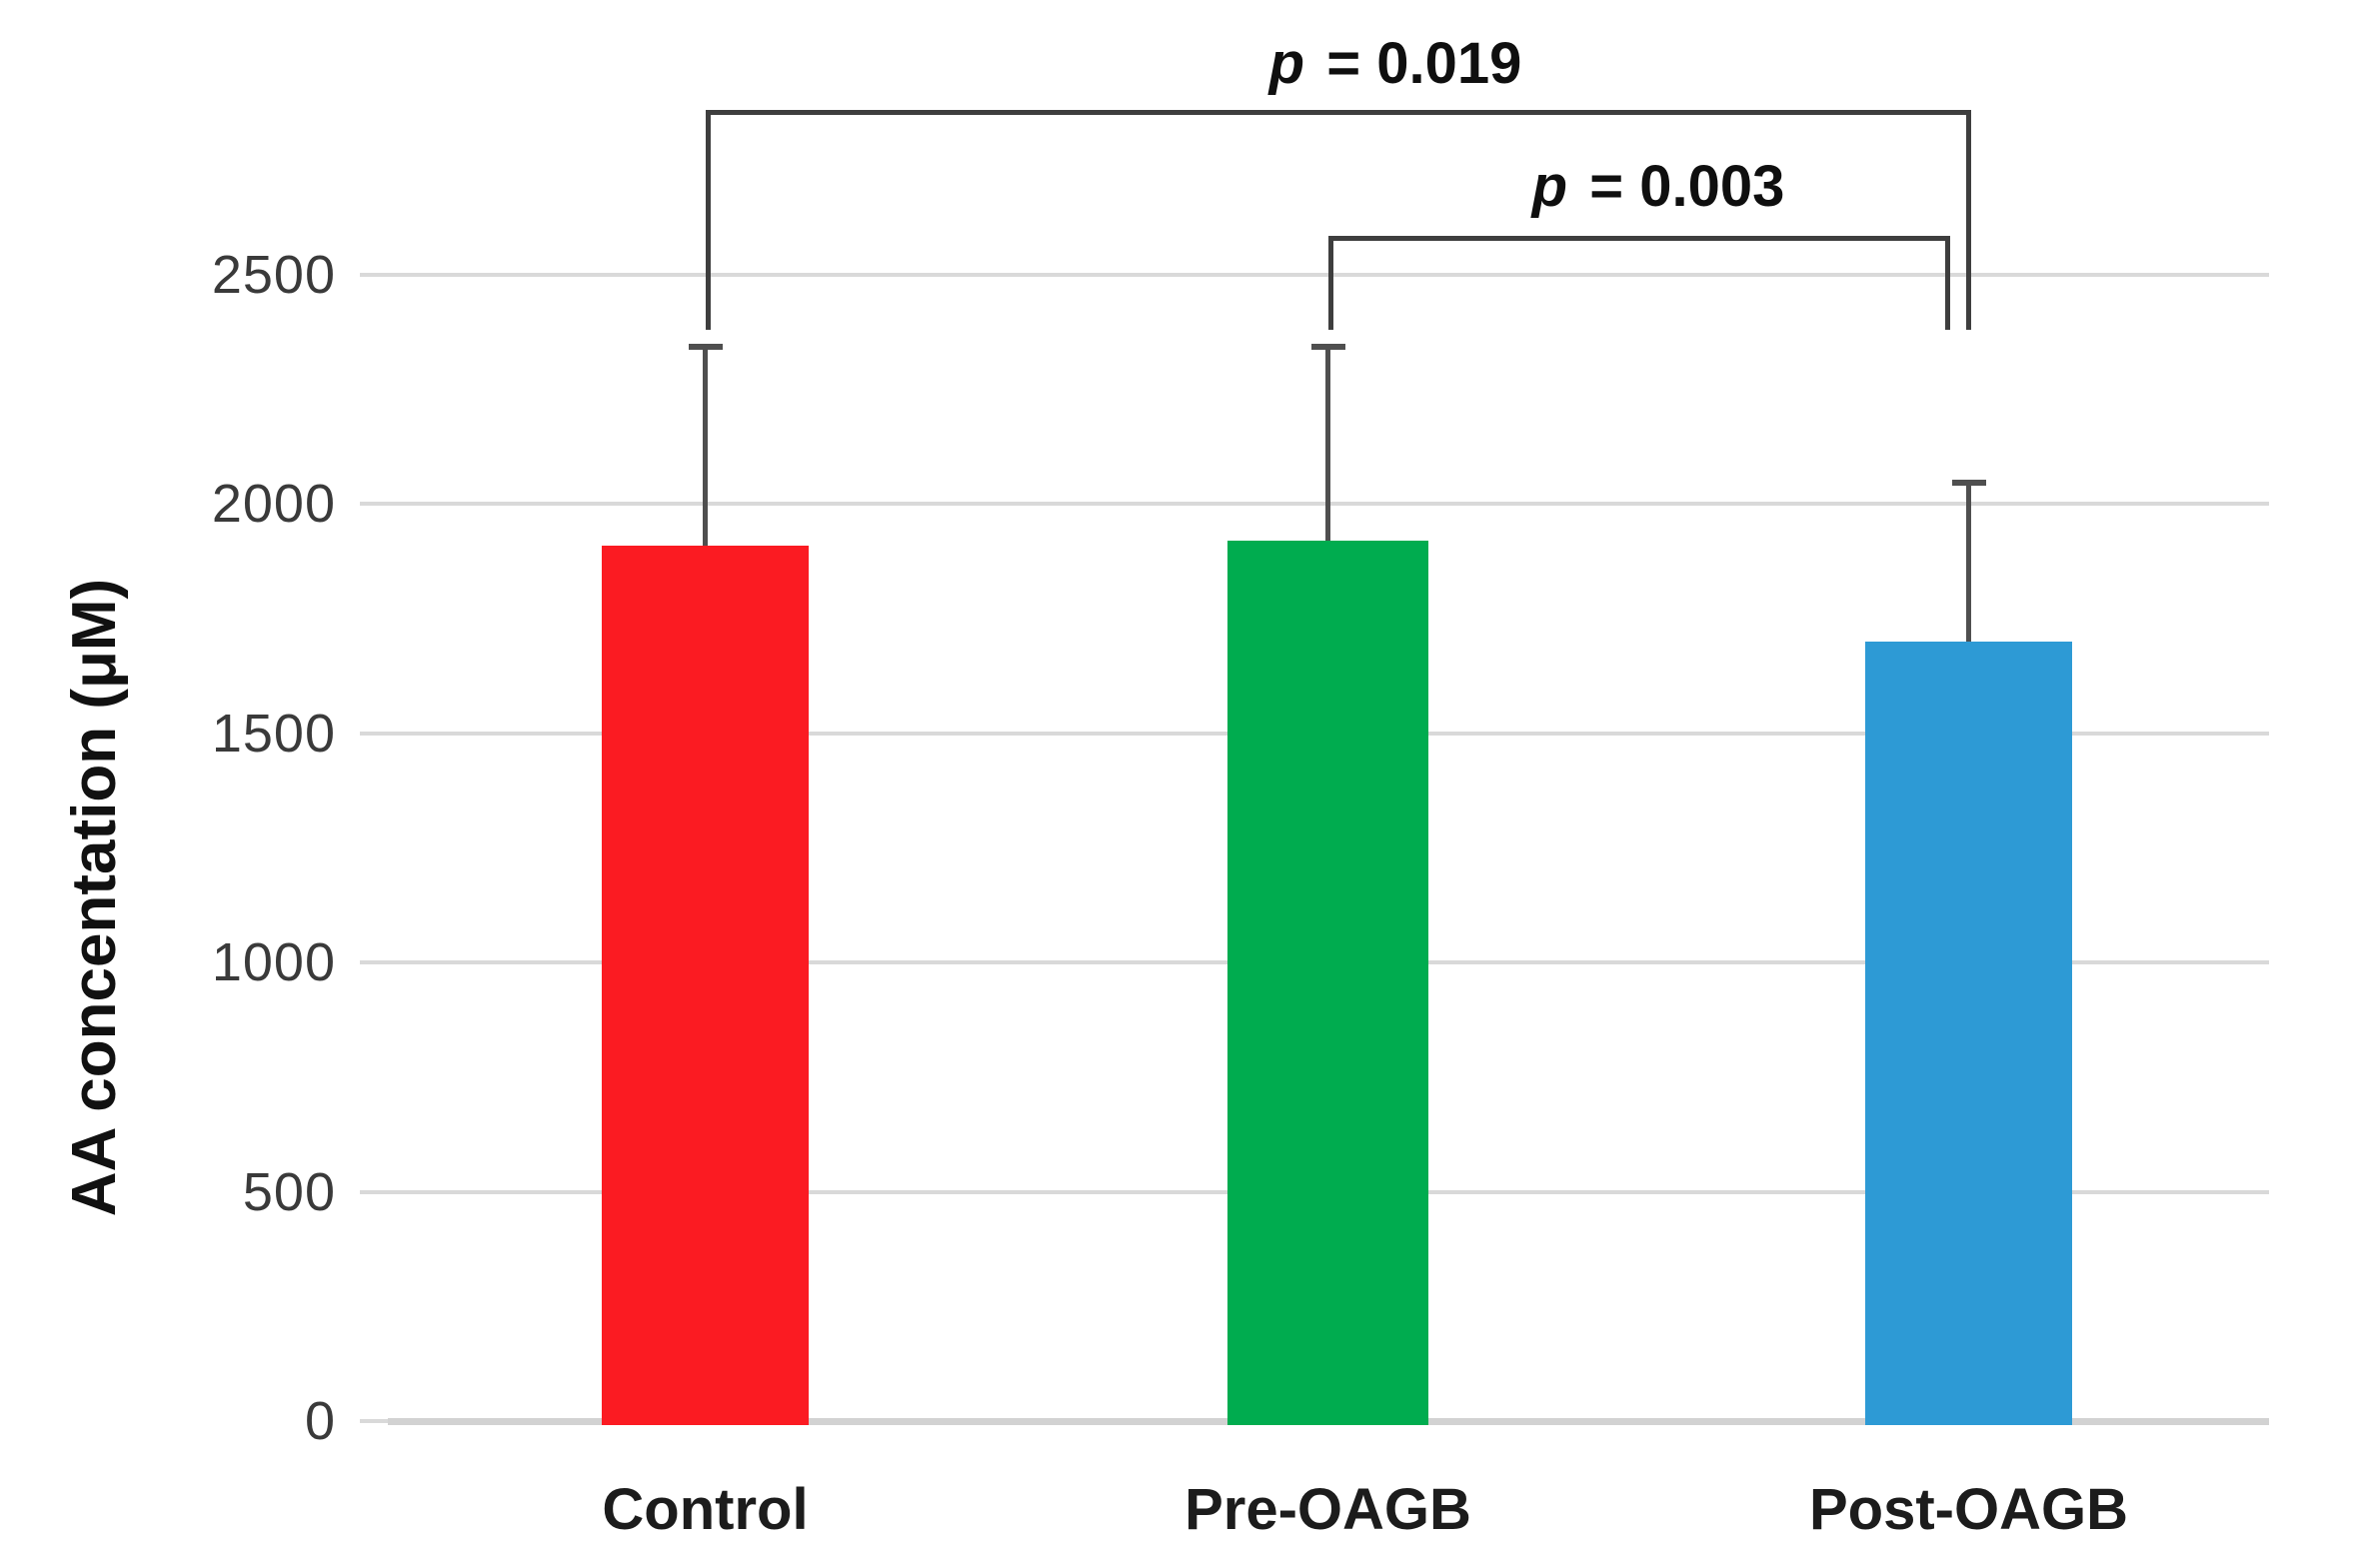 This screenshot has width=2361, height=1568. I want to click on significance-bracket-1-horizontal, so click(1339, 113).